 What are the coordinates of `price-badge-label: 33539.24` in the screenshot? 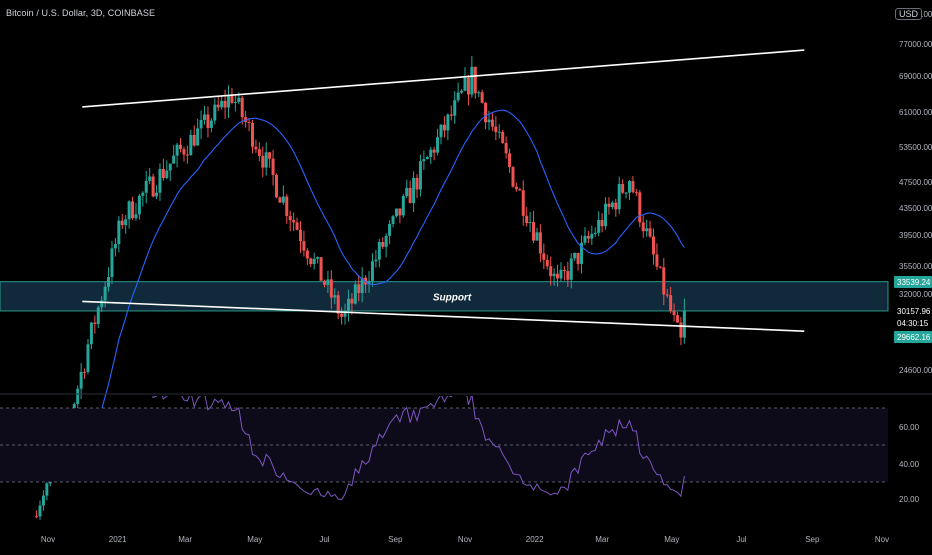 It's located at (914, 282).